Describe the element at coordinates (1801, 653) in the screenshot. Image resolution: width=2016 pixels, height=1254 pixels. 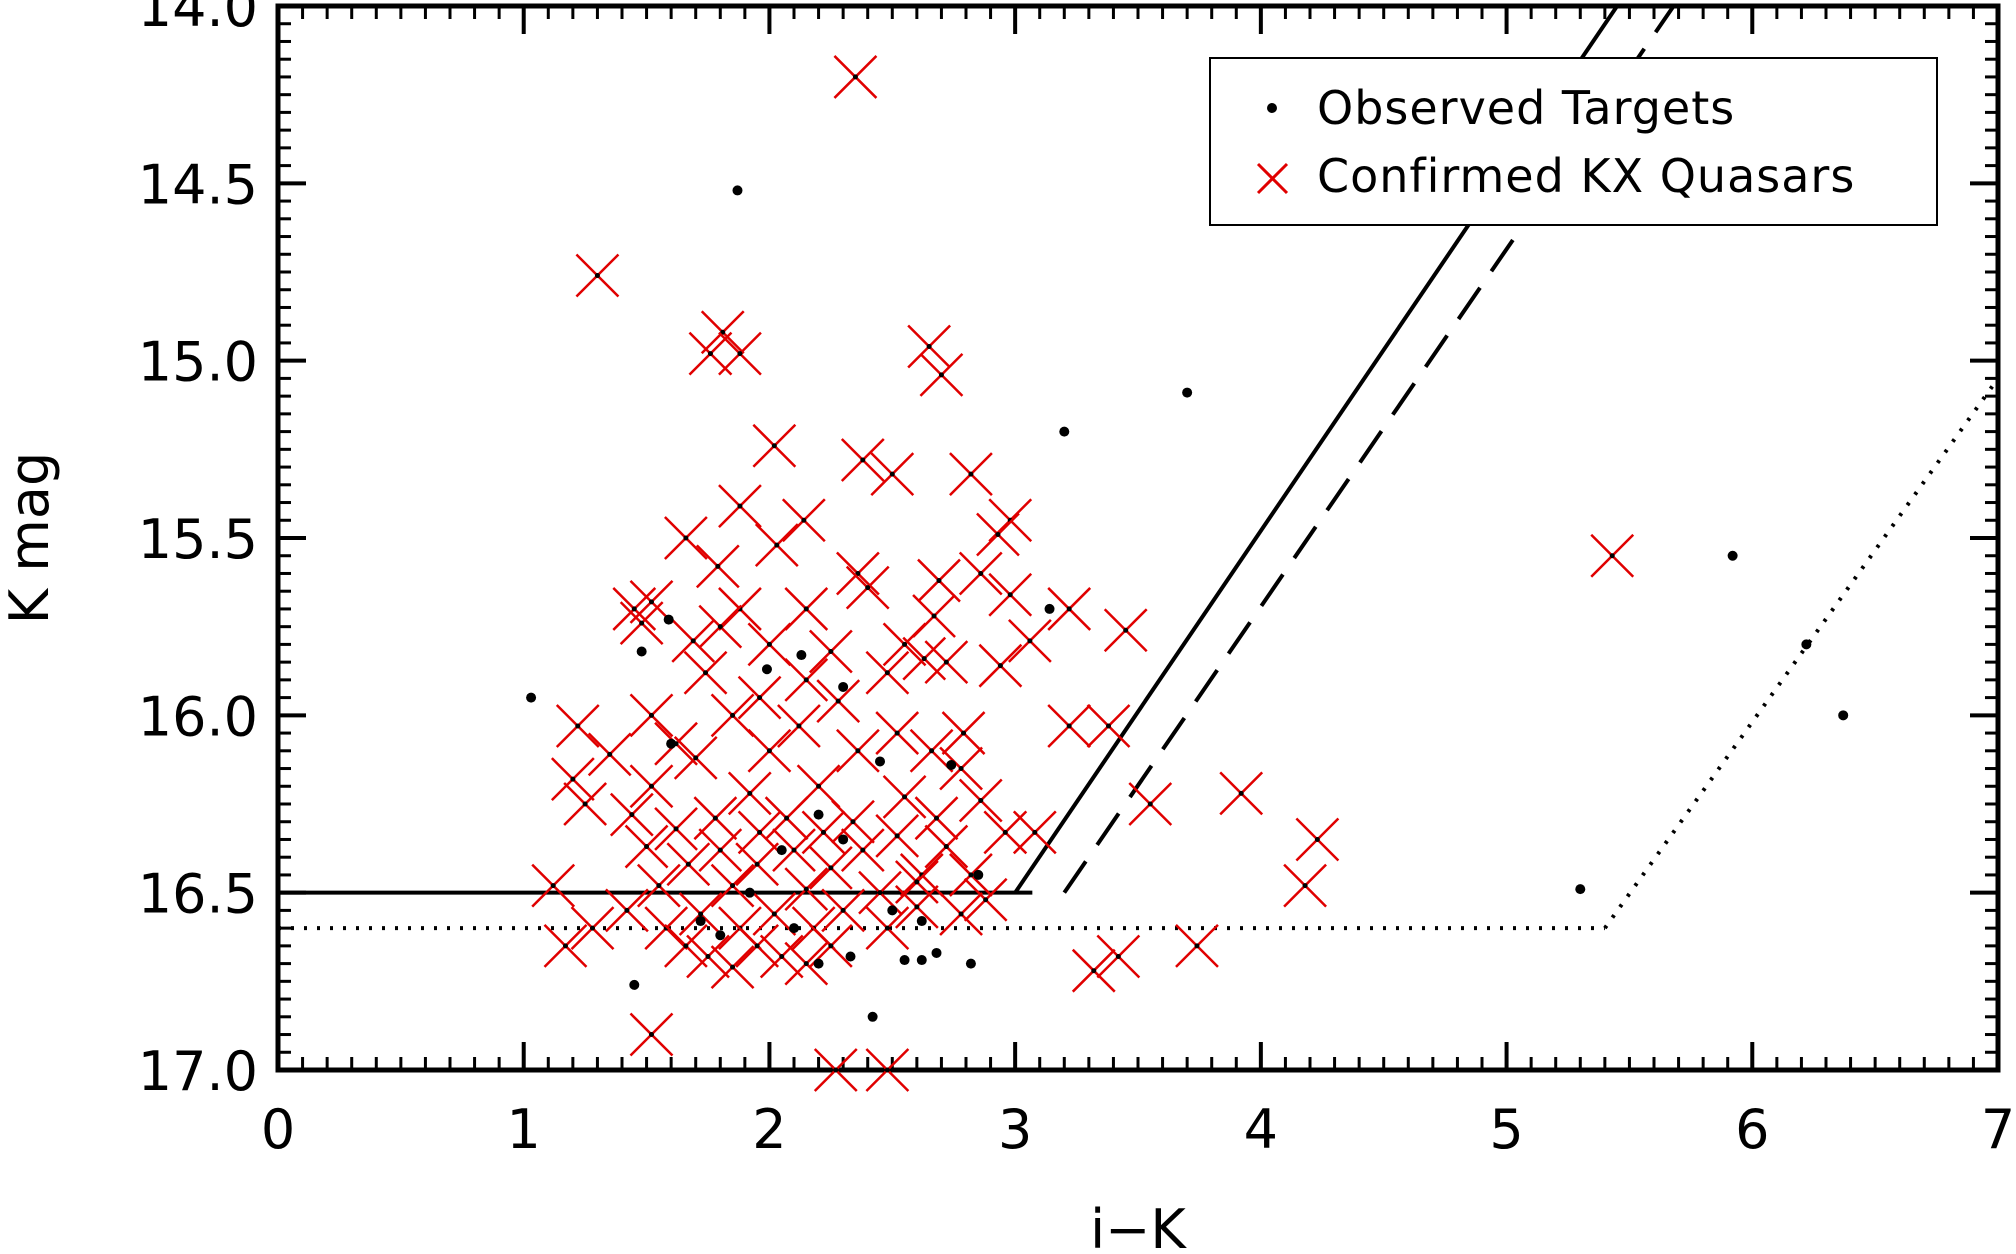
I see `dotted-boundary-line` at that location.